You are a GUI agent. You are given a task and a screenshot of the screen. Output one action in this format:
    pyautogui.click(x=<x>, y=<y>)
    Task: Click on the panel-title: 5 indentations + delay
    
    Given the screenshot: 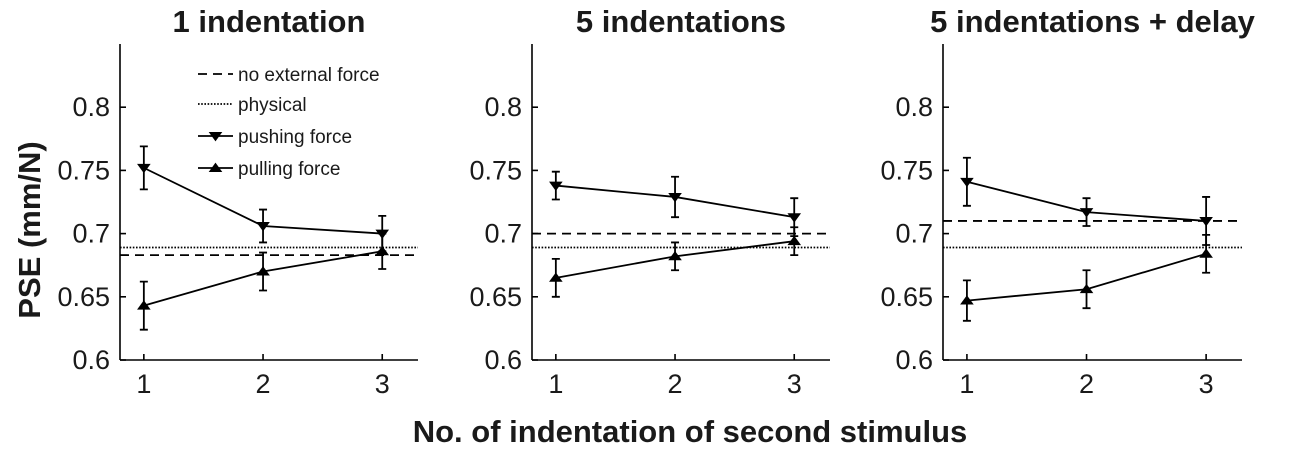 What is the action you would take?
    pyautogui.click(x=1092, y=21)
    